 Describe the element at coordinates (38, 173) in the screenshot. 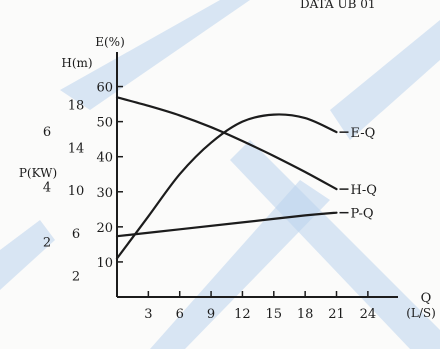

I see `power-axis-label: P(KW)` at that location.